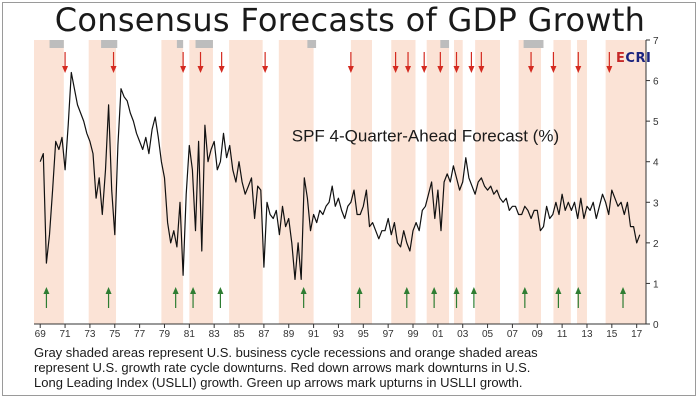 The height and width of the screenshot is (400, 700). I want to click on y-tick-label-5: 5, so click(656, 122).